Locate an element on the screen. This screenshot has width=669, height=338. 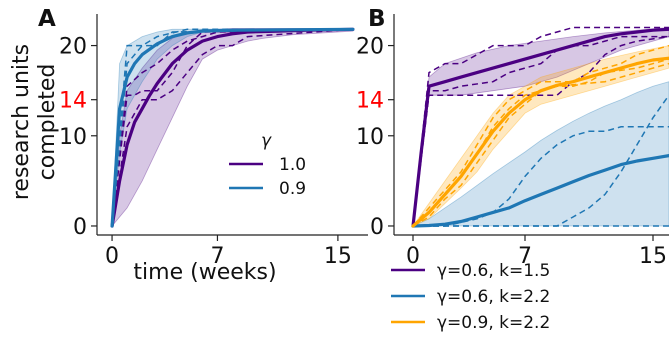
panel-b-series-2-mean-line is located at coordinates (540, 191).